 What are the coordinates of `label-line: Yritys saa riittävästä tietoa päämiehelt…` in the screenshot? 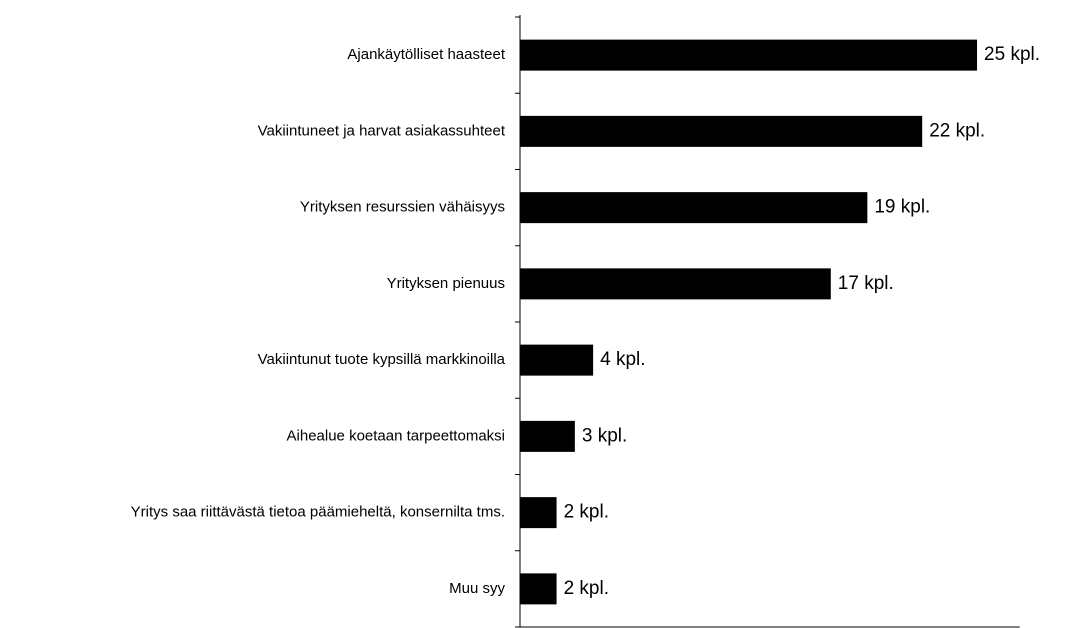 It's located at (318, 512).